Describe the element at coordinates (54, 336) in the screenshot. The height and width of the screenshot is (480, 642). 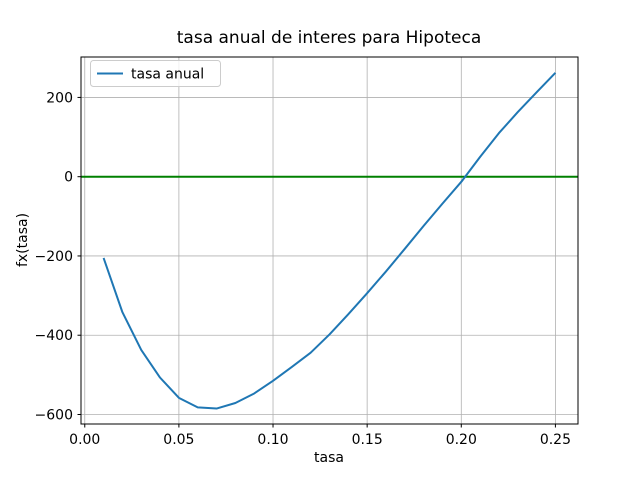
I see `y-tick-label: −400` at that location.